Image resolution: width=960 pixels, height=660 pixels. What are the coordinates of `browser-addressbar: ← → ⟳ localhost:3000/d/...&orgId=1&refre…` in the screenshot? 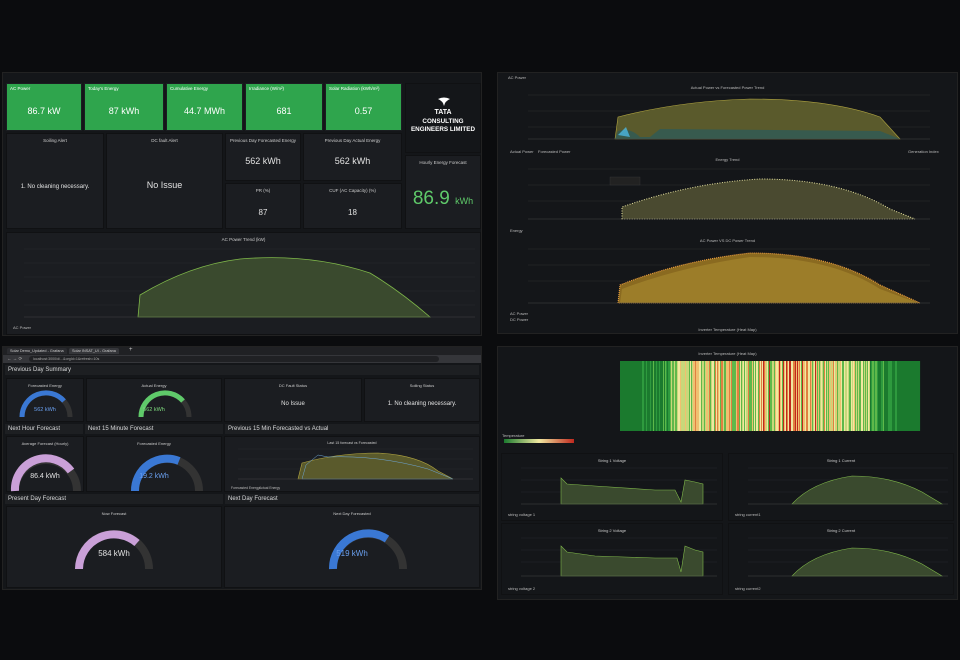 It's located at (242, 359).